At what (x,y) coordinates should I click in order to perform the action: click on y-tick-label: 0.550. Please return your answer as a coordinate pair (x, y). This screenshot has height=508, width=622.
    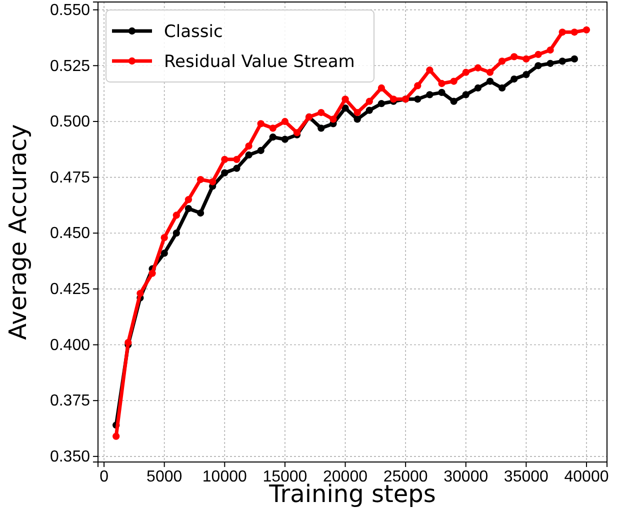
    Looking at the image, I should click on (70, 10).